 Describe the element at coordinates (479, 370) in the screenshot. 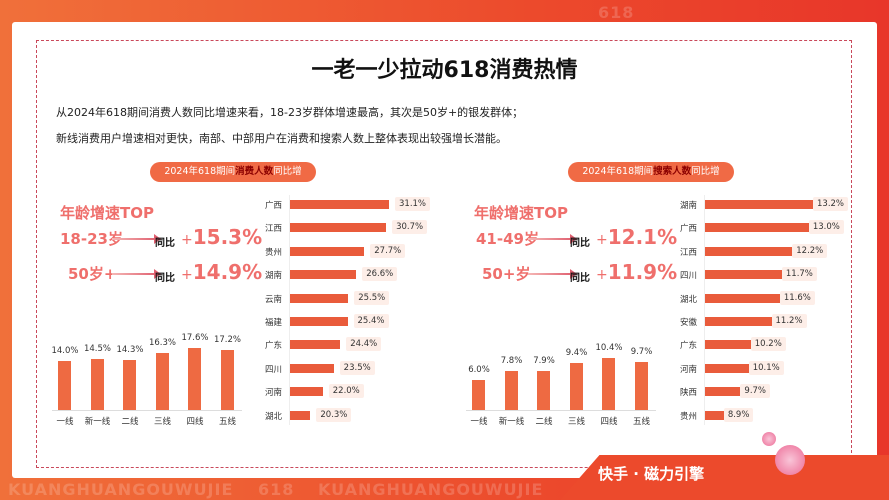

I see `bar-value-label: 6.0%` at that location.